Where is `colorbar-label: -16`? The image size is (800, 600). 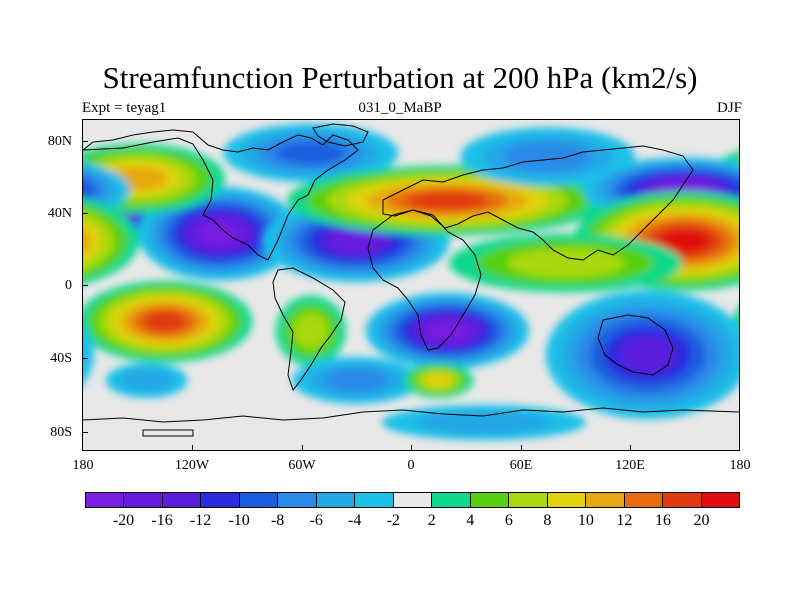 colorbar-label: -16 is located at coordinates (162, 520).